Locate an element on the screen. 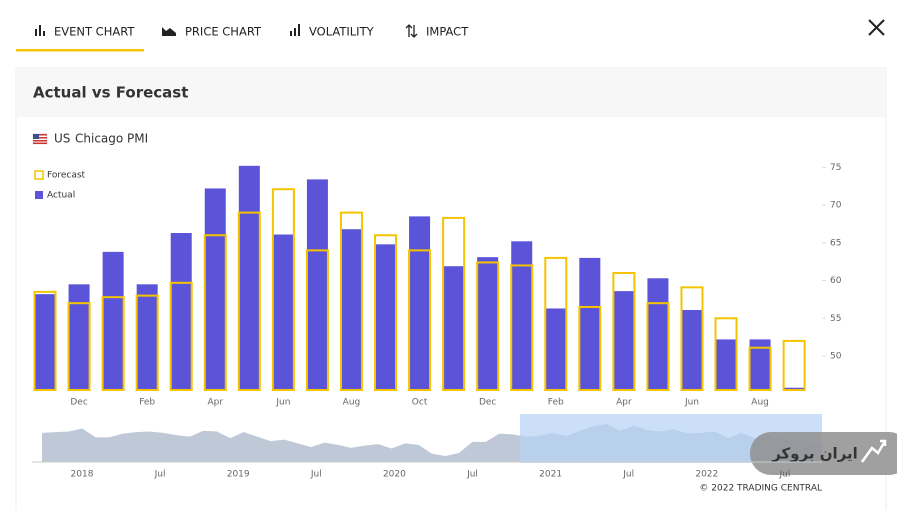 The width and height of the screenshot is (897, 510). chart-title: Chicago PMI is located at coordinates (111, 139).